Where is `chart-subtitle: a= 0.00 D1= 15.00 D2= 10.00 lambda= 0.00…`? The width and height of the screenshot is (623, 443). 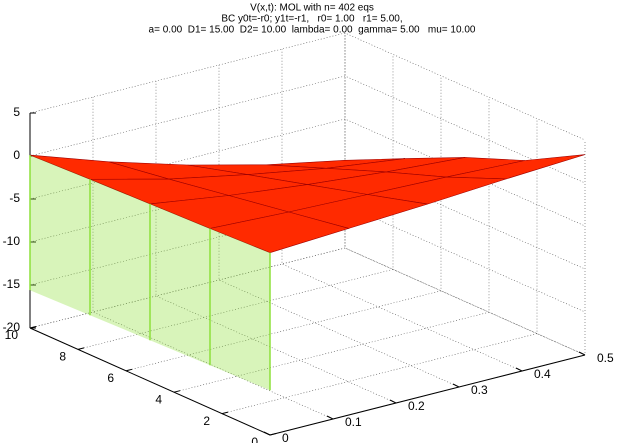 chart-subtitle: a= 0.00 D1= 15.00 D2= 10.00 lambda= 0.00… is located at coordinates (312, 30).